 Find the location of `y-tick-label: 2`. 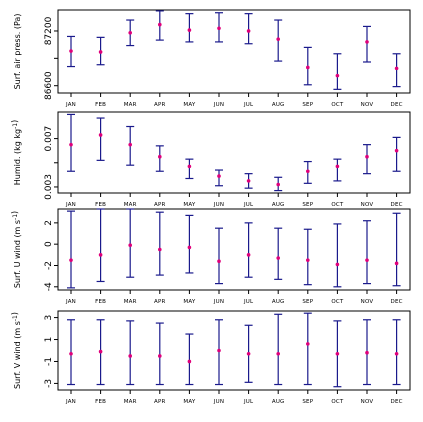

y-tick-label: 2 is located at coordinates (49, 223).